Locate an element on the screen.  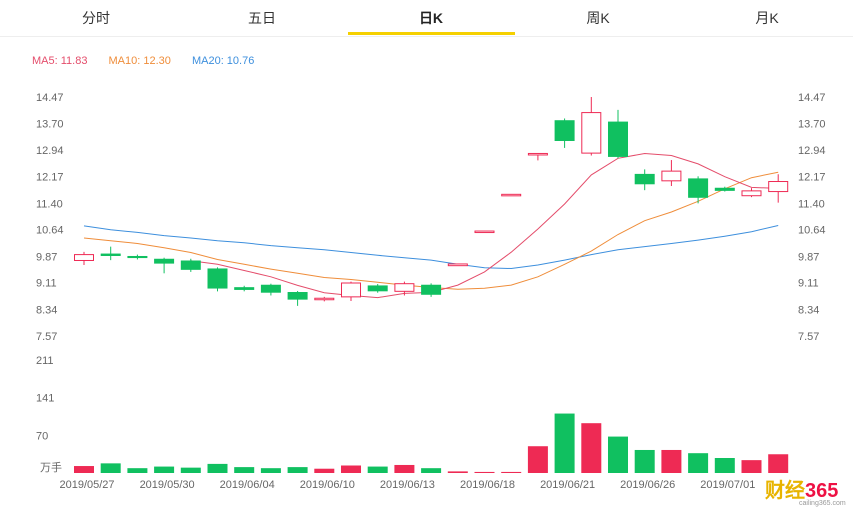
volume-tick: 211 is located at coordinates (45, 361).